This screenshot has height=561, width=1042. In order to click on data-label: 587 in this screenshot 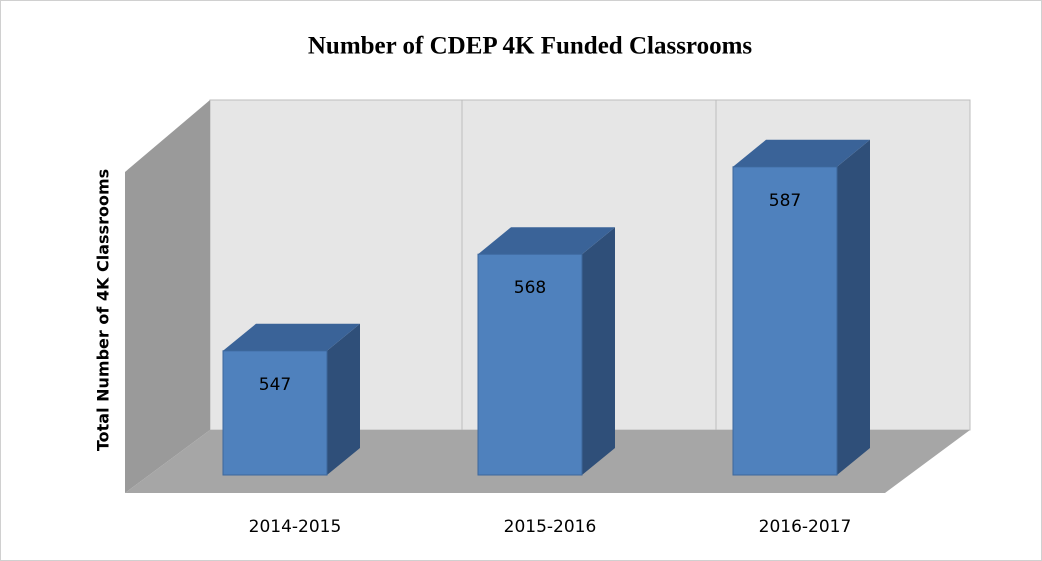, I will do `click(785, 201)`.